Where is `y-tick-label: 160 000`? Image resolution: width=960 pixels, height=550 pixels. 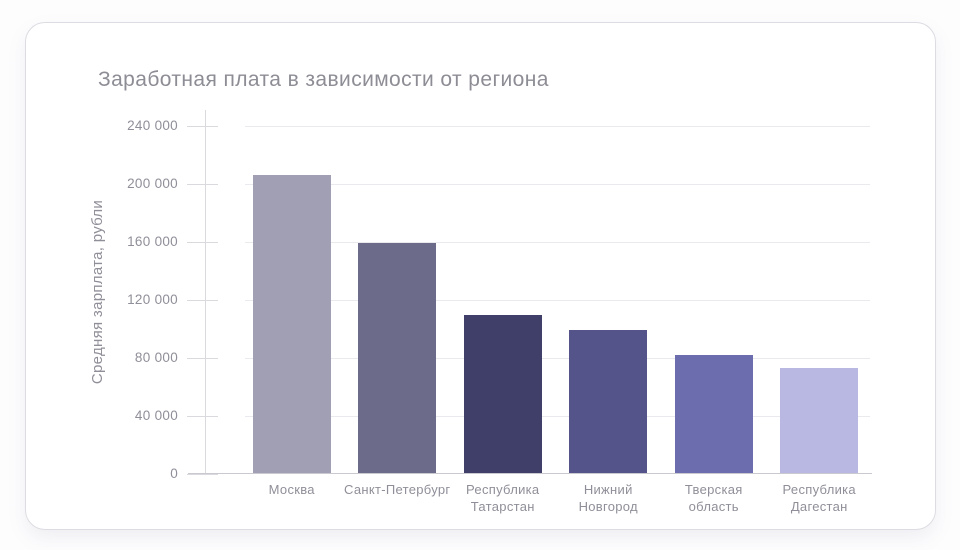
y-tick-label: 160 000 is located at coordinates (152, 241).